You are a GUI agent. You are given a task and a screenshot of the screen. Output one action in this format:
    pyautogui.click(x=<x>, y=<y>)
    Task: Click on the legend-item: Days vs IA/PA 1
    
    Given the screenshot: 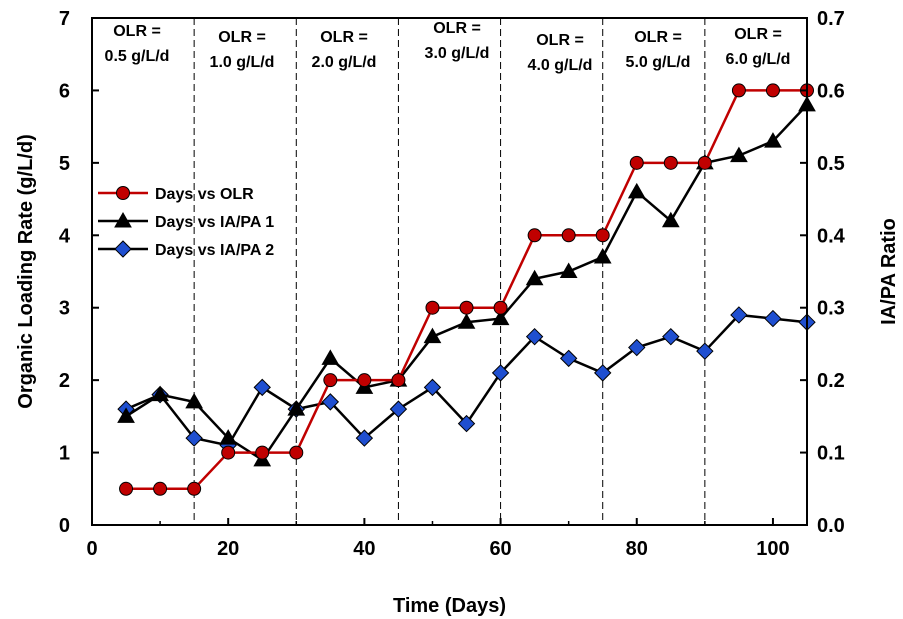 What is the action you would take?
    pyautogui.click(x=186, y=221)
    